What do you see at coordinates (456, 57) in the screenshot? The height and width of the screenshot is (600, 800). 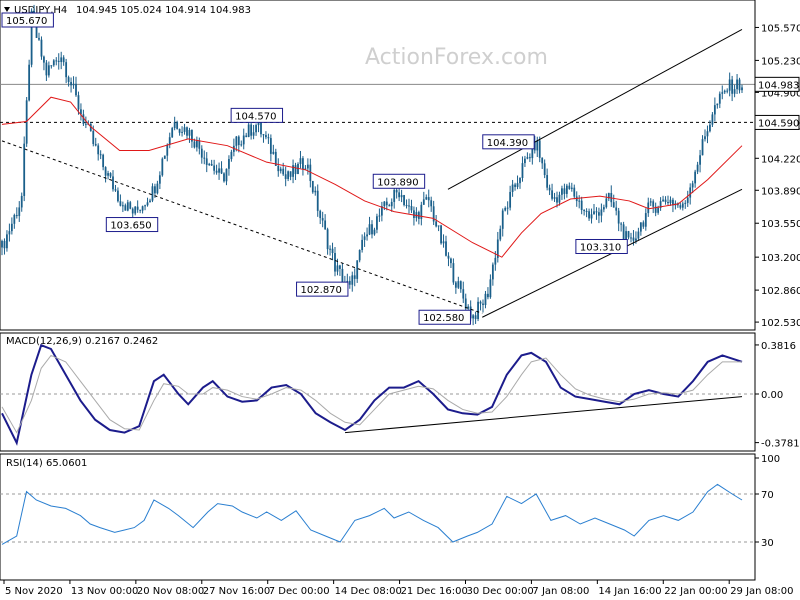 I see `watermark: ActionForex.com` at bounding box center [456, 57].